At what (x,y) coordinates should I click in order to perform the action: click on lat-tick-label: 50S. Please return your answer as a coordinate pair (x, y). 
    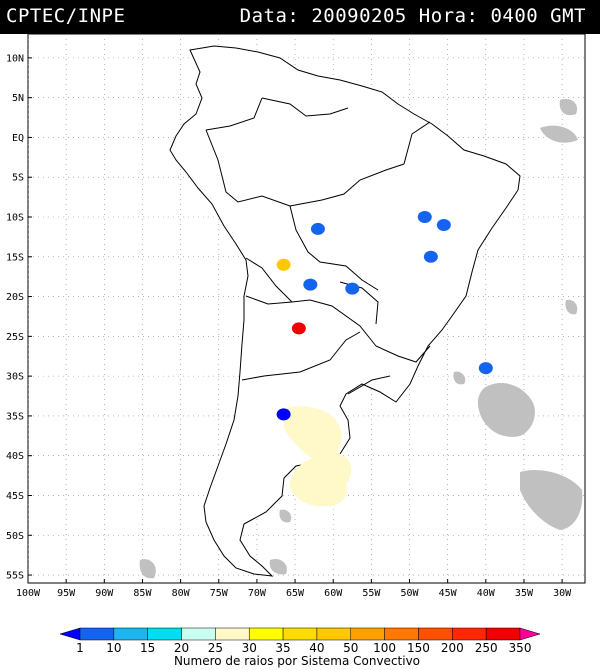
    Looking at the image, I should click on (15, 536).